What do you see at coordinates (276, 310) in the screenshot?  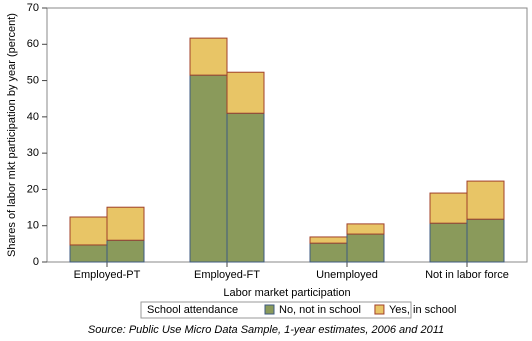 I see `legend-box` at bounding box center [276, 310].